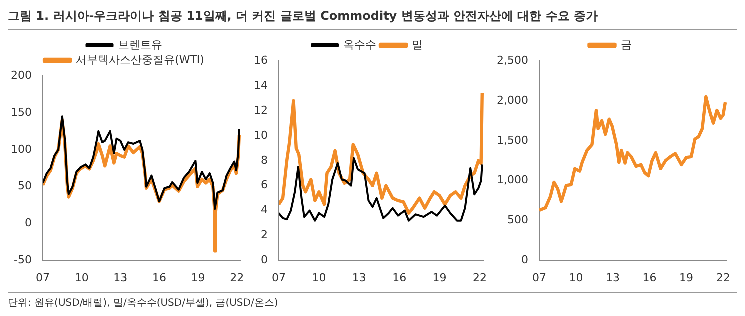 This screenshot has height=316, width=745. What do you see at coordinates (372, 301) in the screenshot?
I see `text: 단위: 원유(USD/배럴), 밀/옥수수(USD/부셸), 금(USD/온스)` at bounding box center [372, 301].